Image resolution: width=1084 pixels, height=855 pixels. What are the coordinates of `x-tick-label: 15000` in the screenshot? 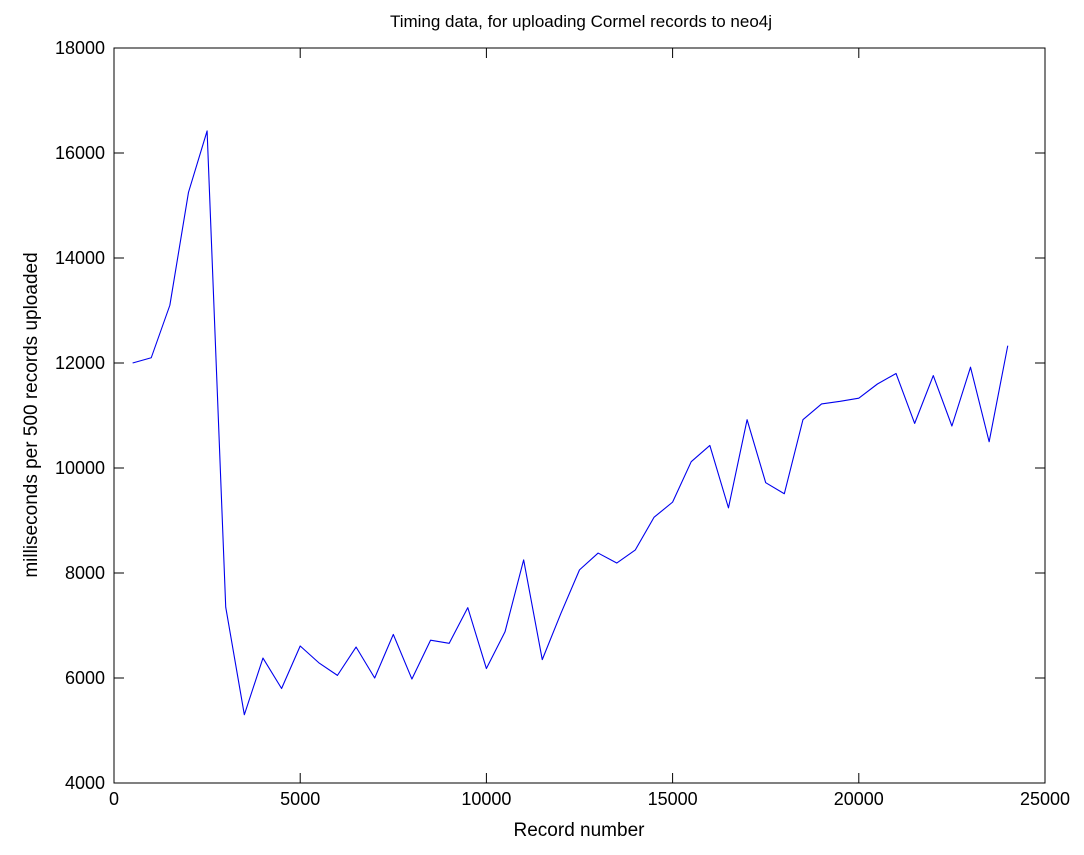 It's located at (673, 799).